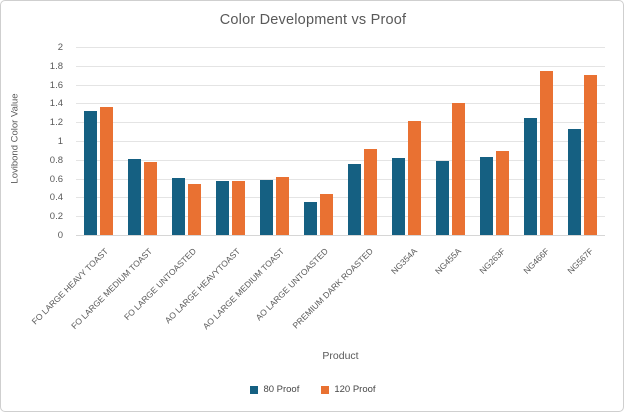  What do you see at coordinates (60, 47) in the screenshot?
I see `y-tick-label: 2` at bounding box center [60, 47].